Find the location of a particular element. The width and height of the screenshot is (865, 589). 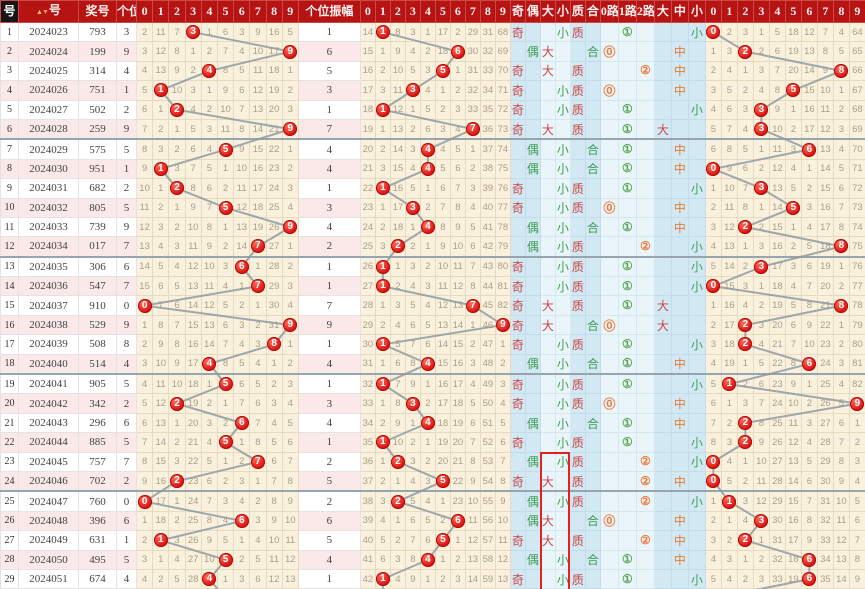

trend-ball: 0 is located at coordinates (713, 286).